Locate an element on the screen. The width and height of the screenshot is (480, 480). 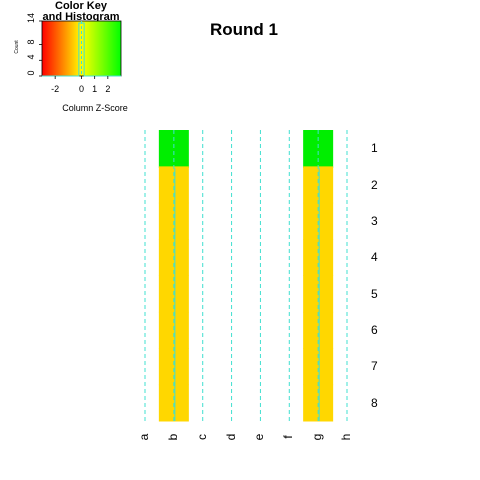
row-label: 8 is located at coordinates (374, 402).